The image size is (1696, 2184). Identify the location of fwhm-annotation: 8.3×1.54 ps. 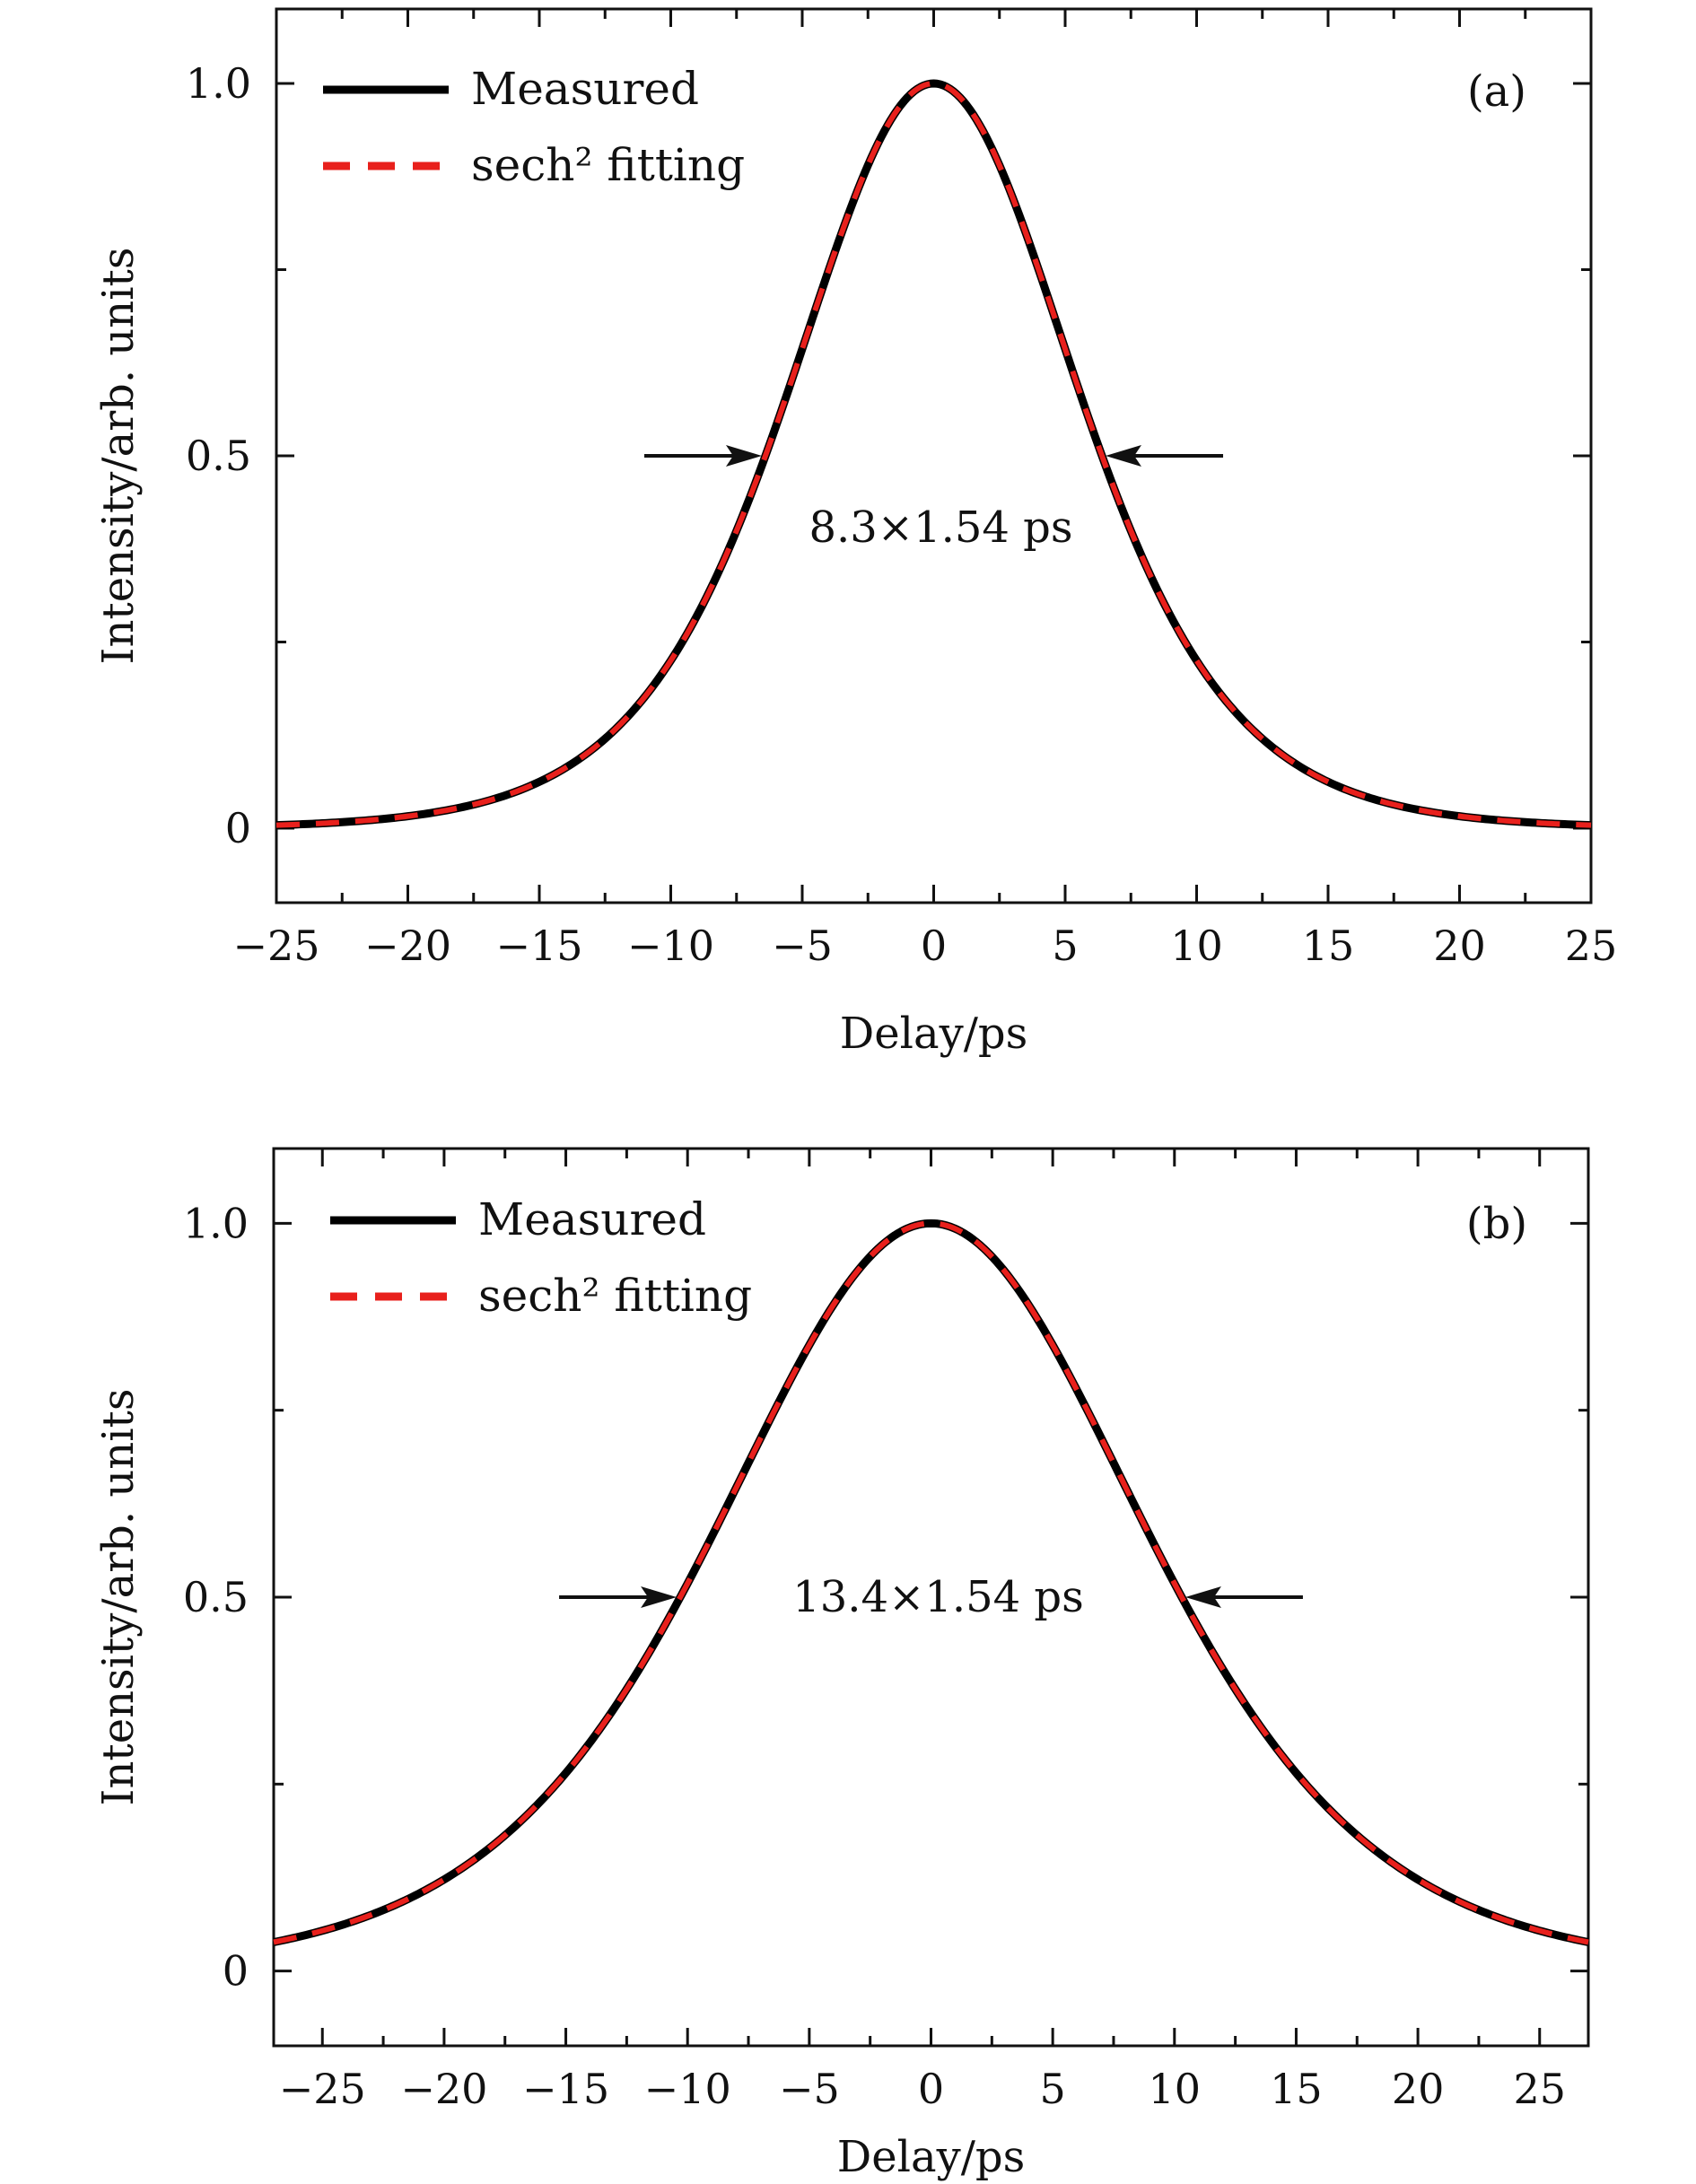
(940, 527).